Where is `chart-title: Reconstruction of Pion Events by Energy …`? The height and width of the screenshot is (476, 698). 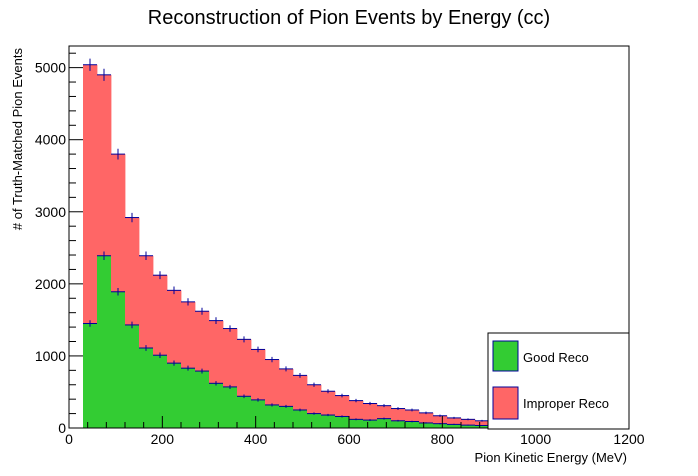 chart-title: Reconstruction of Pion Events by Energy … is located at coordinates (349, 18).